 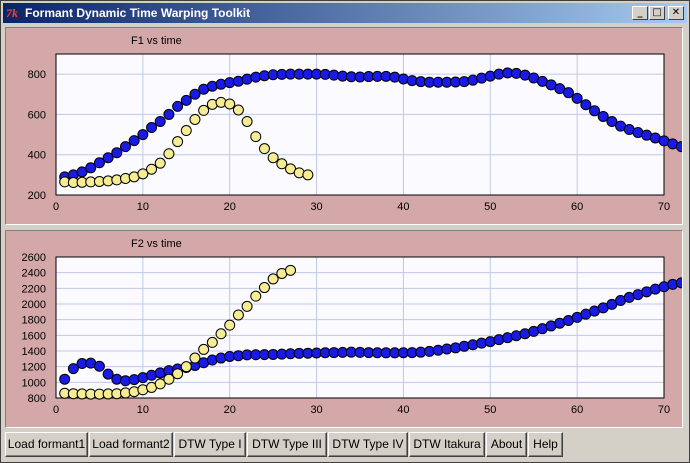 I want to click on chart-title: F2 vs time, so click(x=156, y=244).